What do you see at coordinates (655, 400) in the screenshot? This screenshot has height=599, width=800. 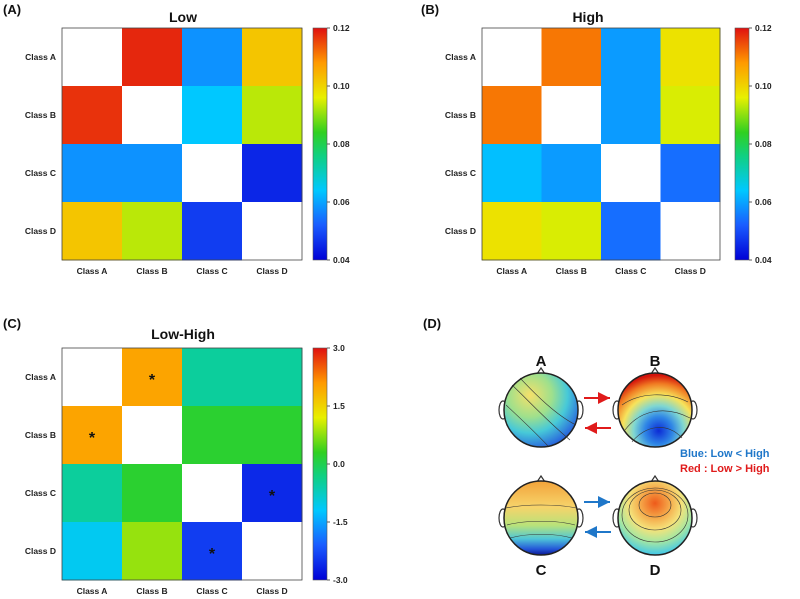 I see `topomap-head-b: B` at bounding box center [655, 400].